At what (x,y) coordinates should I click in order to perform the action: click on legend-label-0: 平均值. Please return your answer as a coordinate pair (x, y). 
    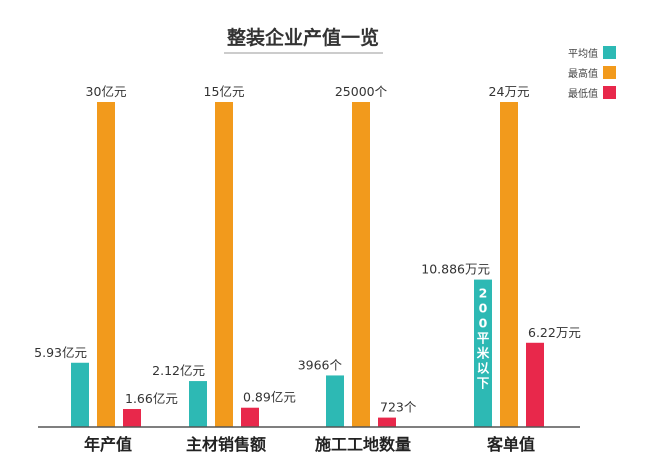
    Looking at the image, I should click on (583, 53).